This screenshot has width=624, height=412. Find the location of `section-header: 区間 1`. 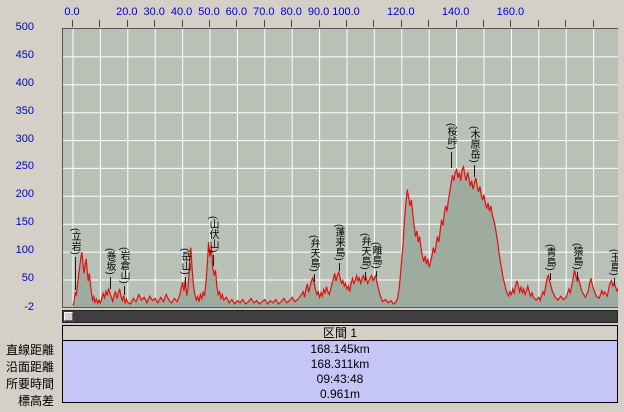

section-header: 区間 1 is located at coordinates (340, 333).